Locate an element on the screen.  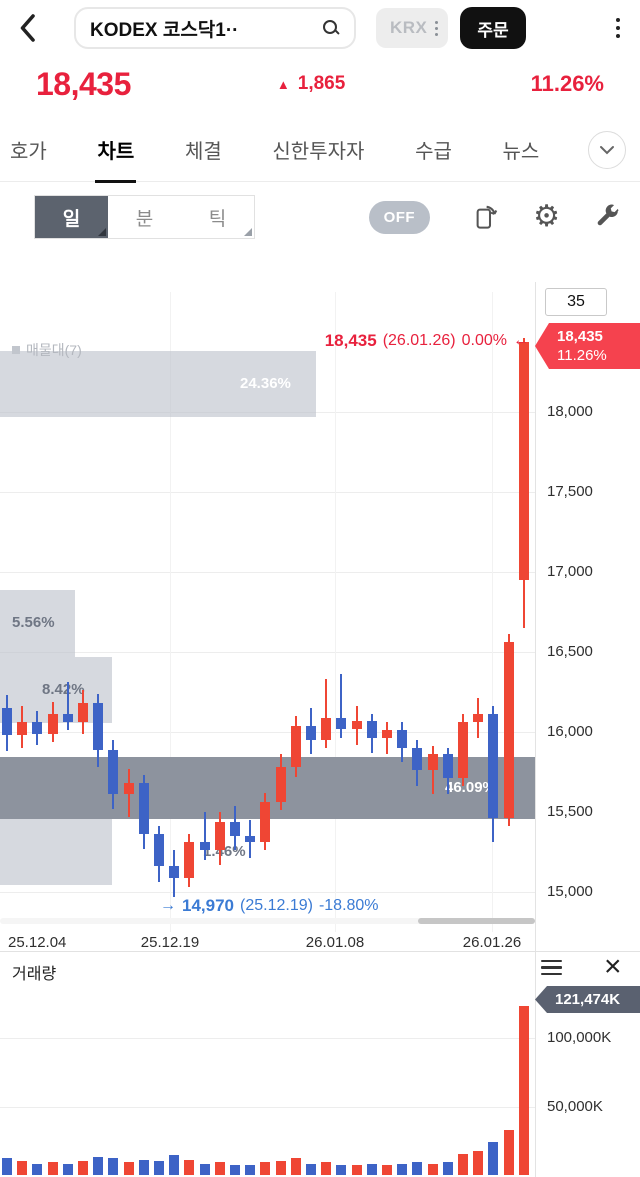
stock-search-box: KODEX 코스닥1·· is located at coordinates (215, 28).